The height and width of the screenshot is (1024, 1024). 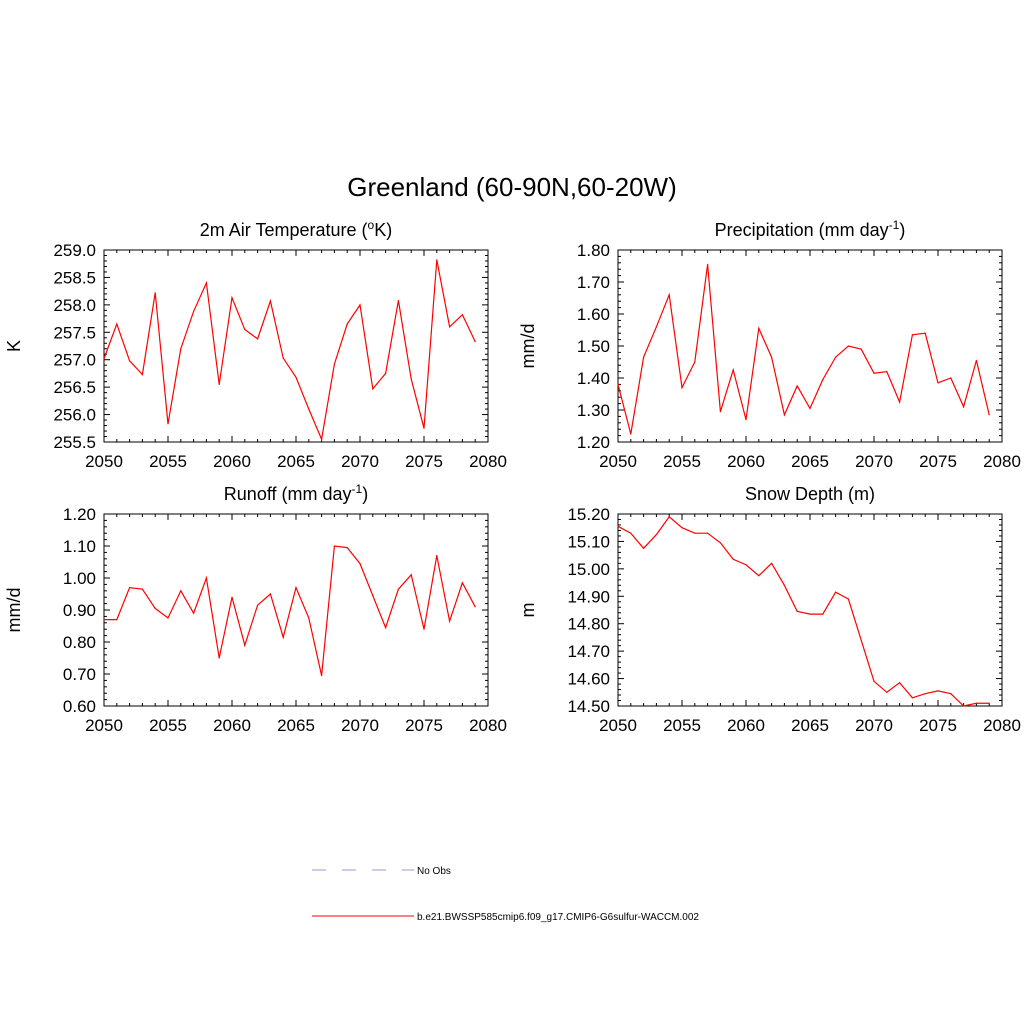 I want to click on legend-label: No Obs, so click(x=434, y=871).